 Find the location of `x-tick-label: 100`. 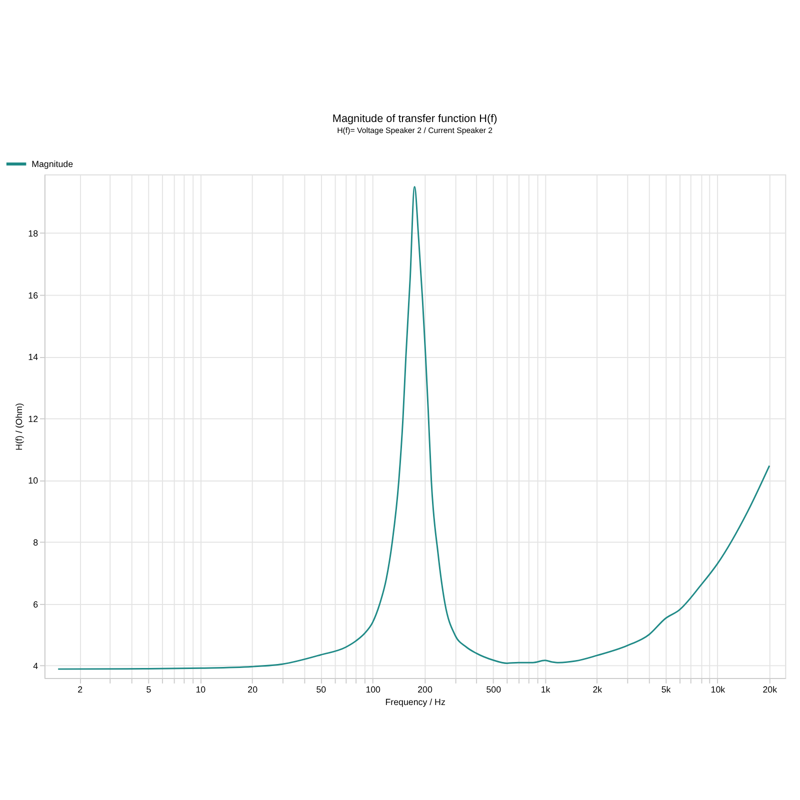

x-tick-label: 100 is located at coordinates (373, 689).